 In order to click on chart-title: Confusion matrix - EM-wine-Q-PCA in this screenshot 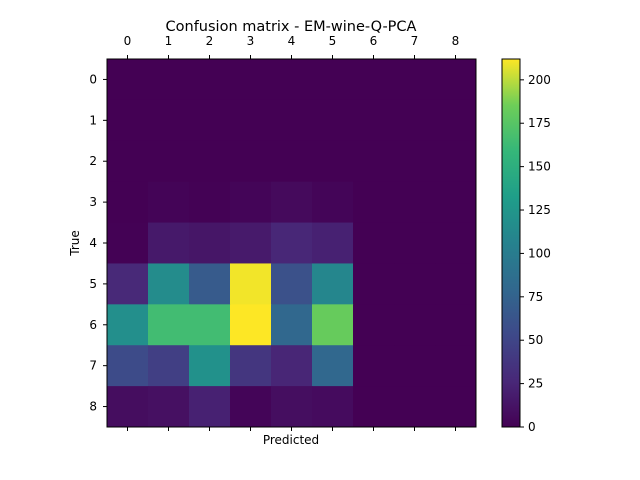, I will do `click(291, 27)`.